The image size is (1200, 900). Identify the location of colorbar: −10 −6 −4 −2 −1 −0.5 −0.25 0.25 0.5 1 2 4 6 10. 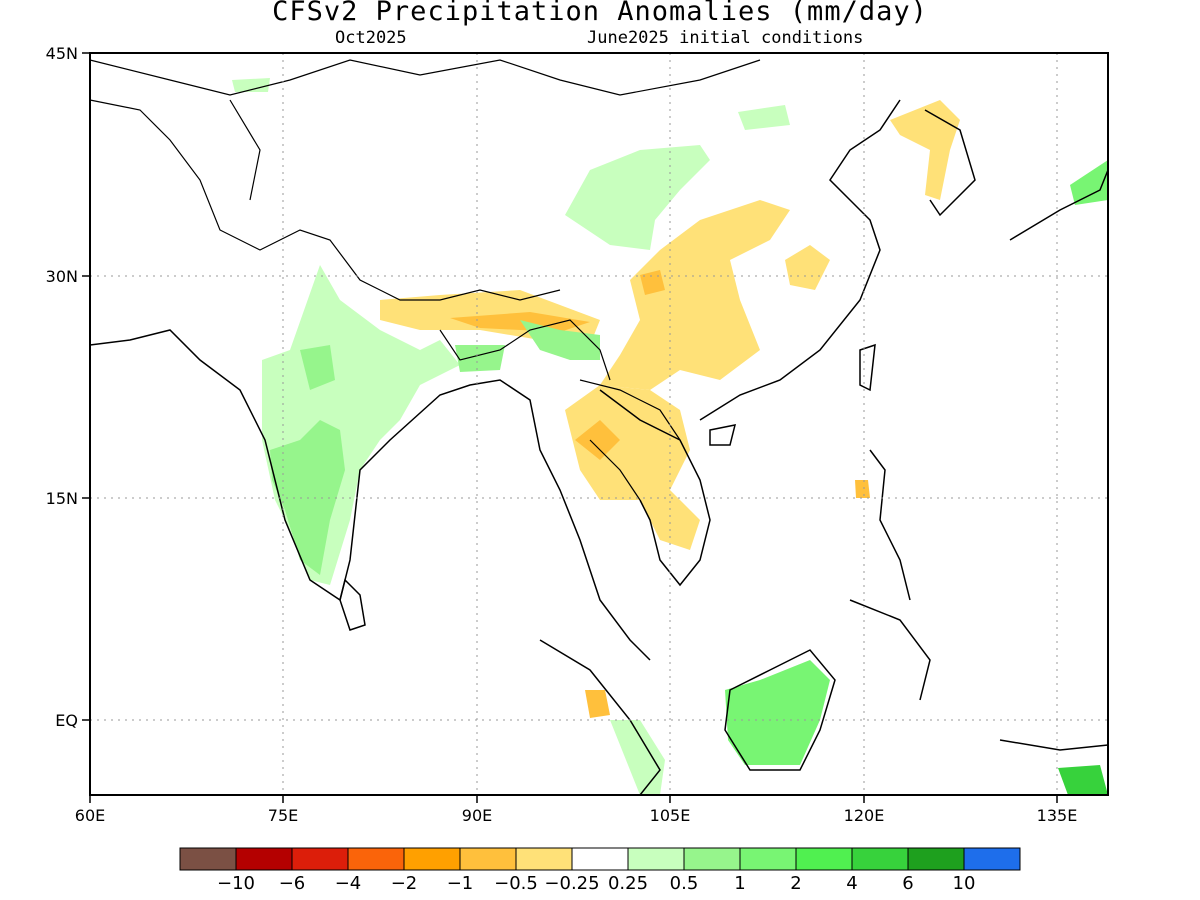
(600, 870).